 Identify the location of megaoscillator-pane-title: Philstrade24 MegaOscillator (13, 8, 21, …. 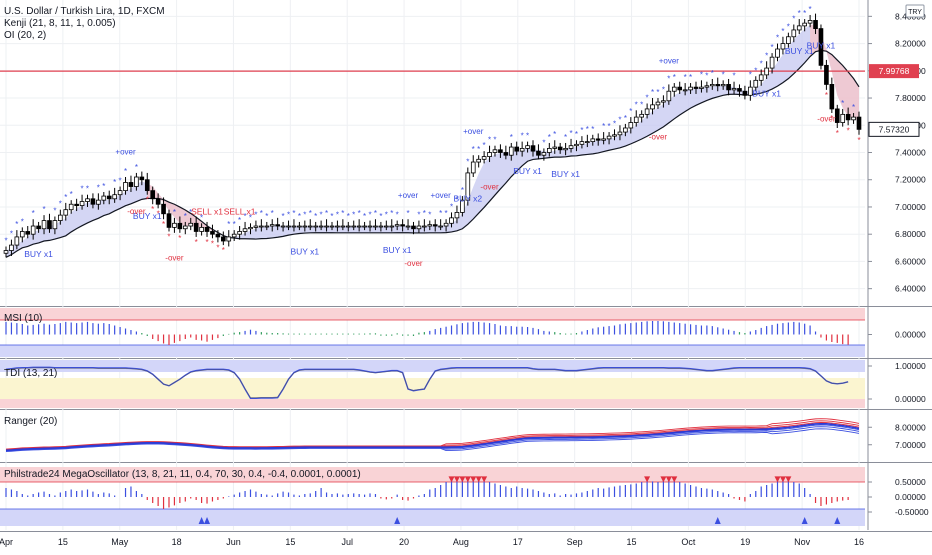
(182, 474).